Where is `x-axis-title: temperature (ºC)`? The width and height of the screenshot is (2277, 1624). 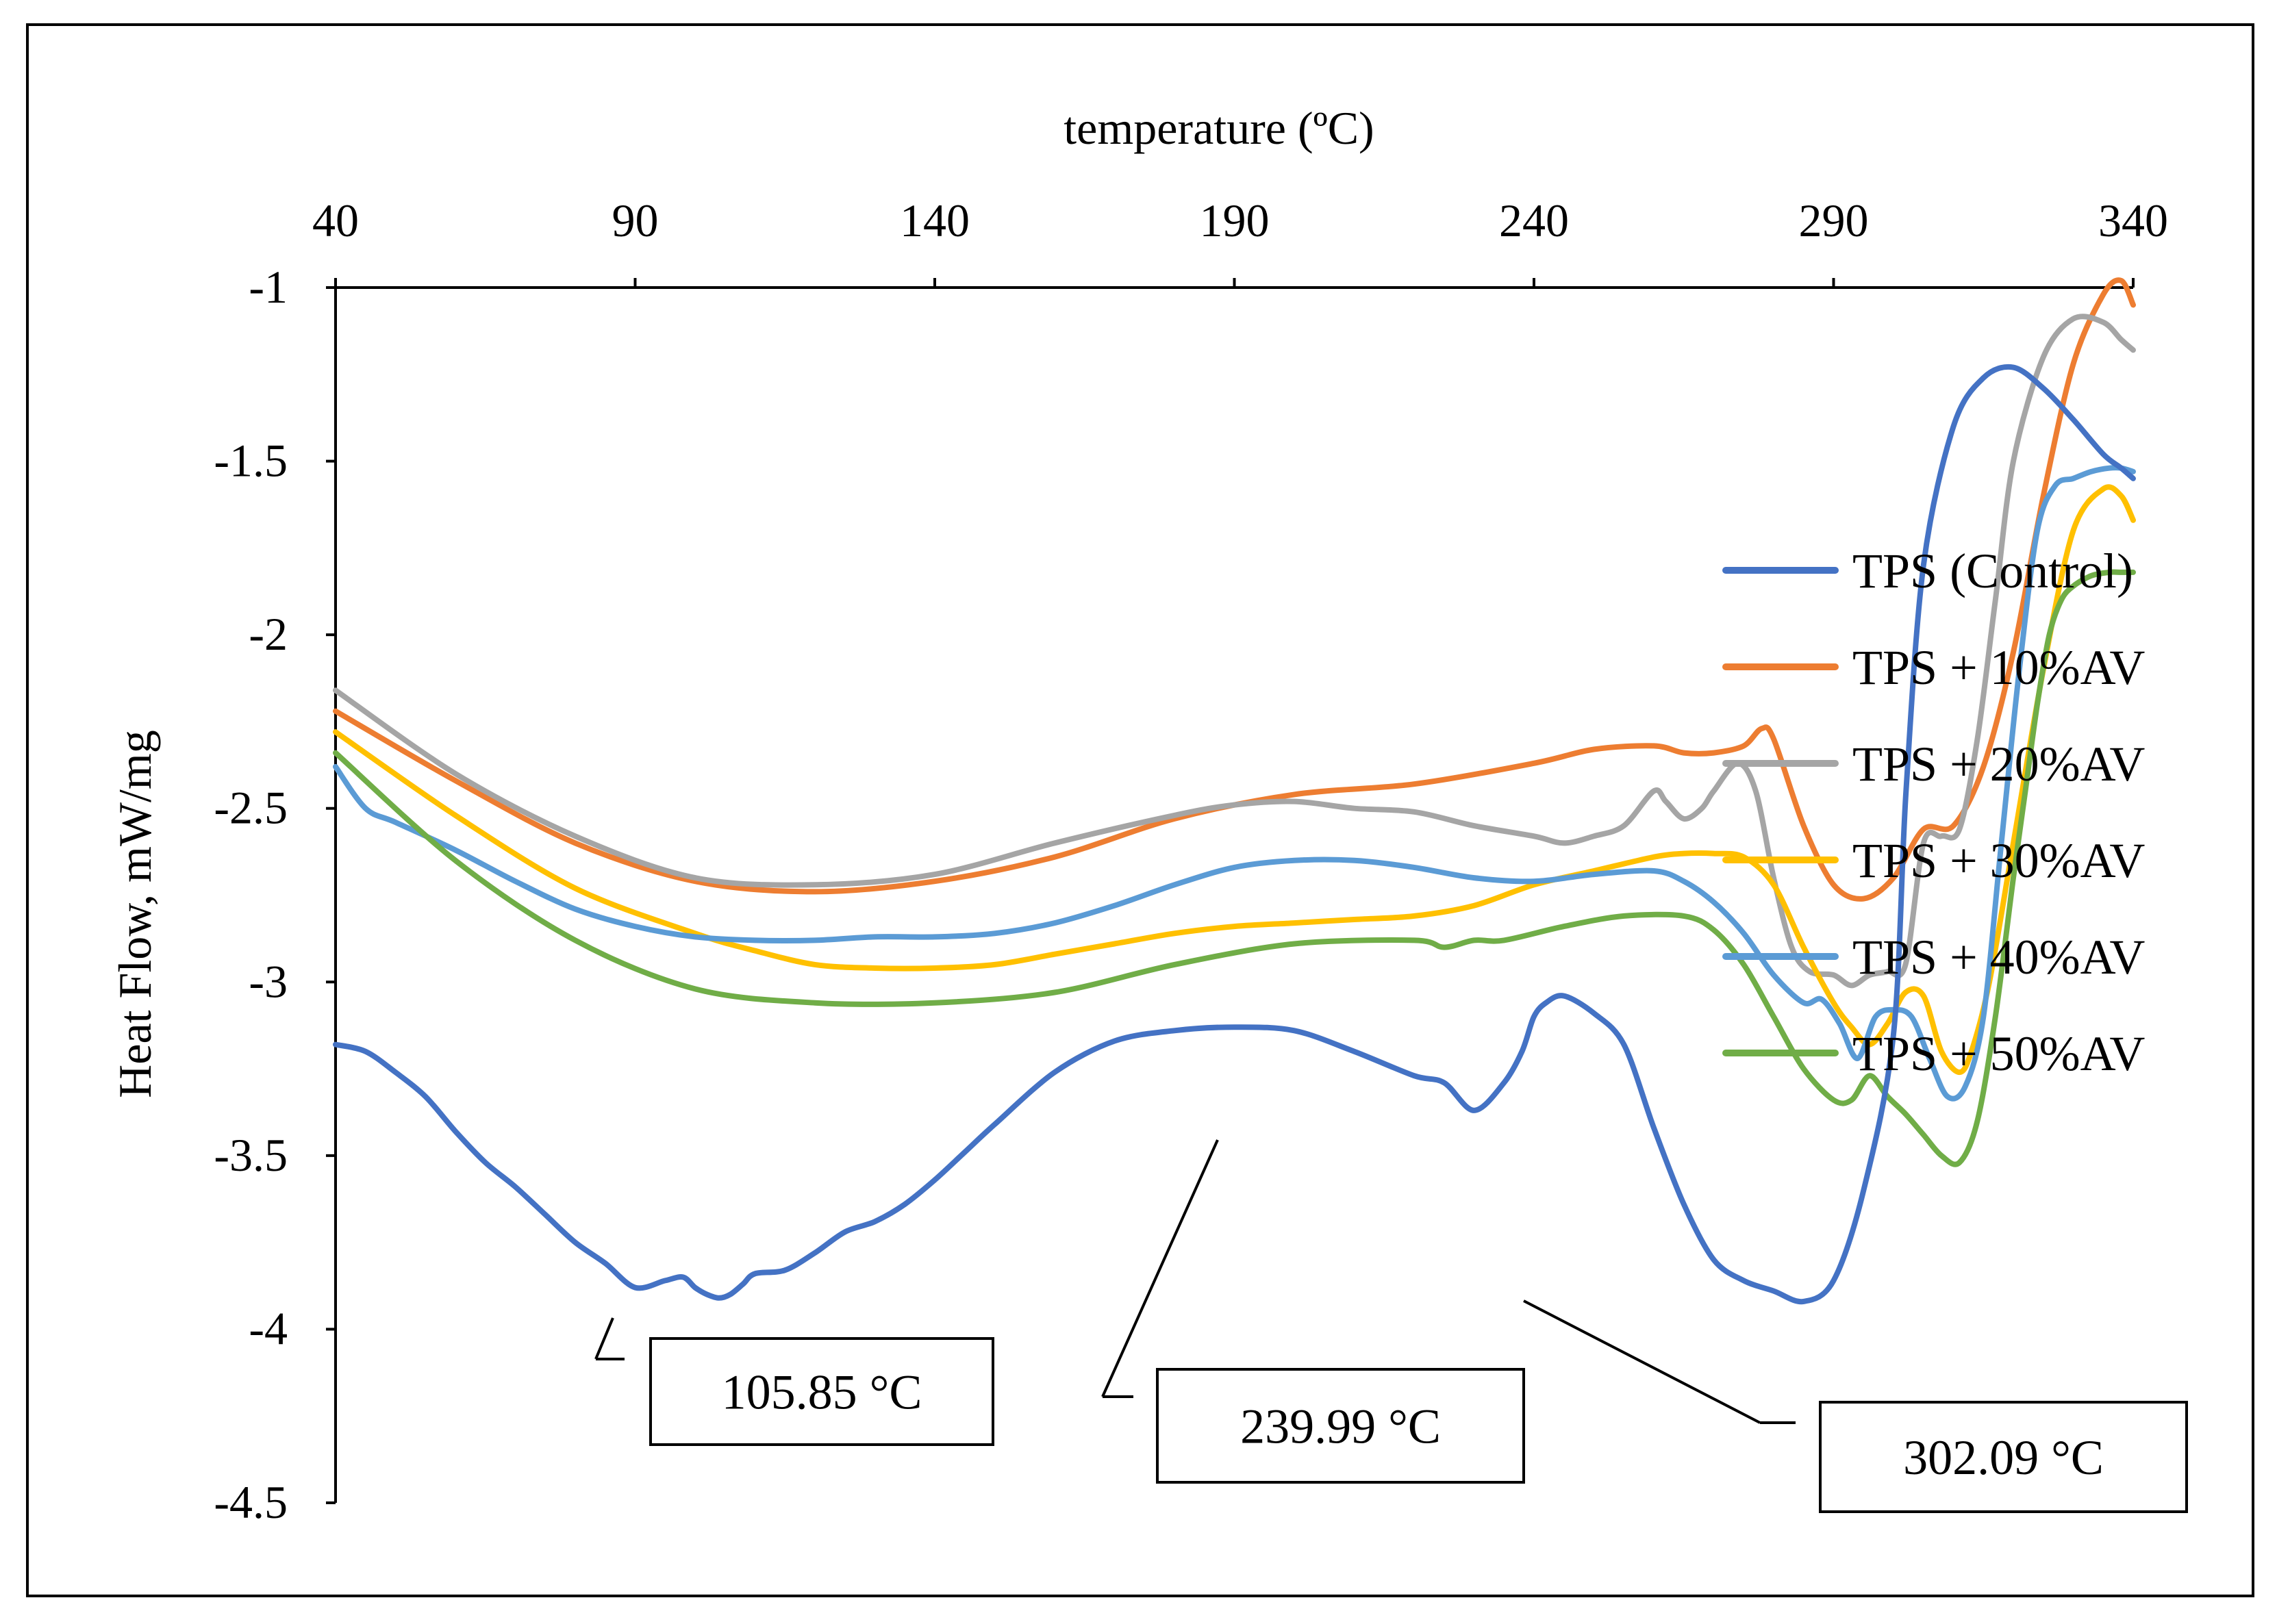
x-axis-title: temperature (ºC) is located at coordinates (1219, 128).